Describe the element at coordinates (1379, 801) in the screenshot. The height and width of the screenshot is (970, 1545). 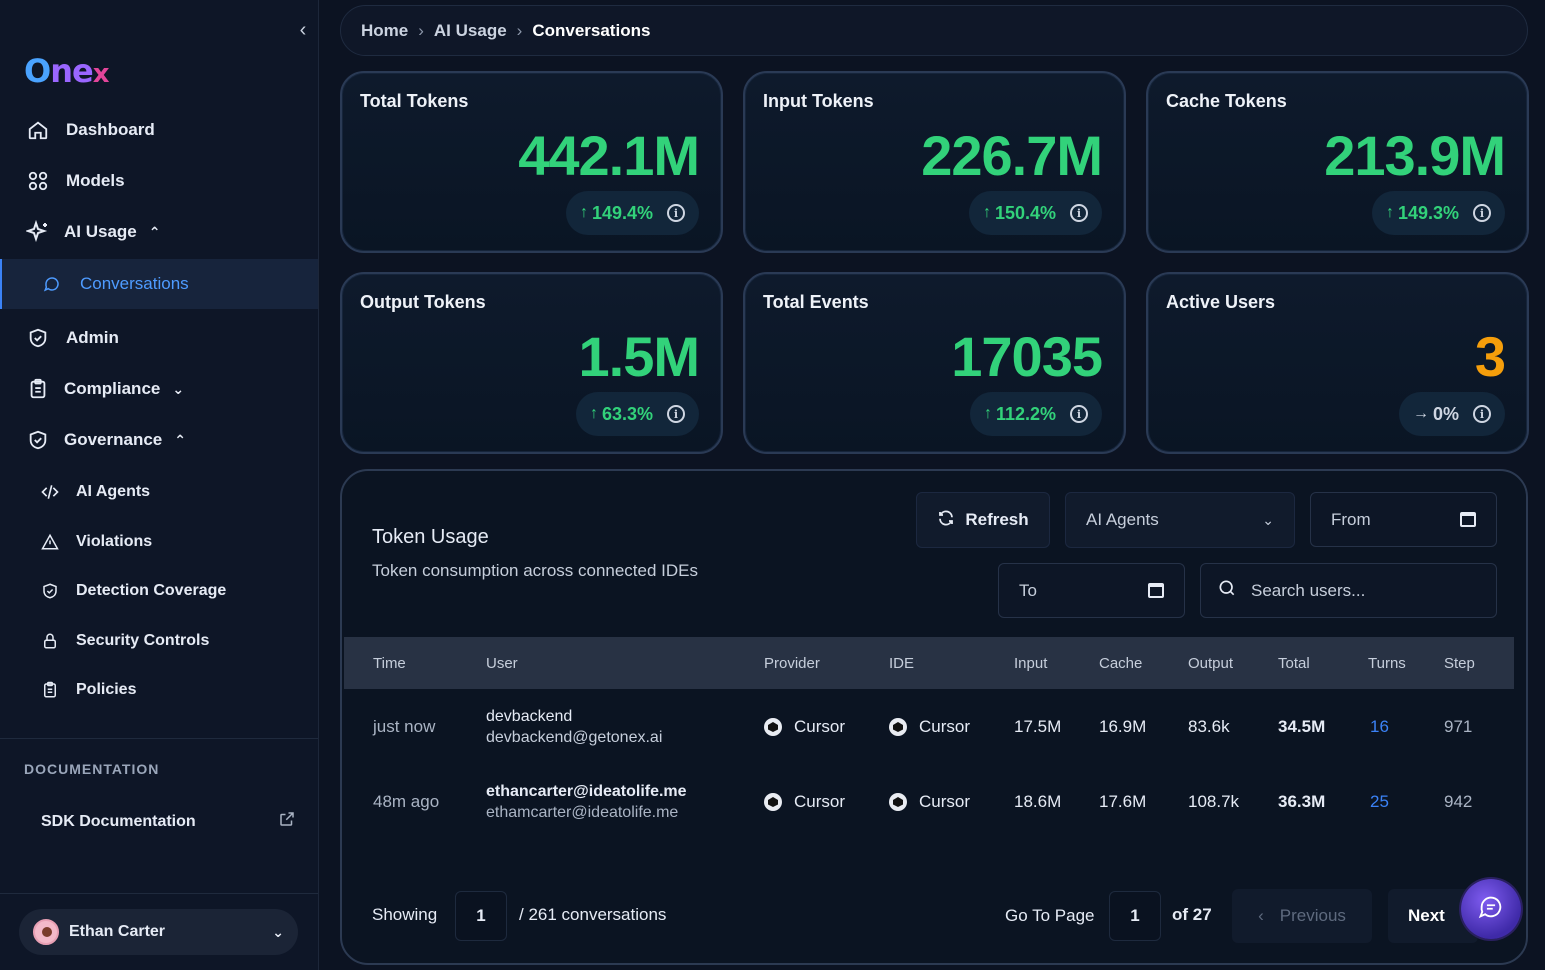
I see `cell-turns-link: 25` at that location.